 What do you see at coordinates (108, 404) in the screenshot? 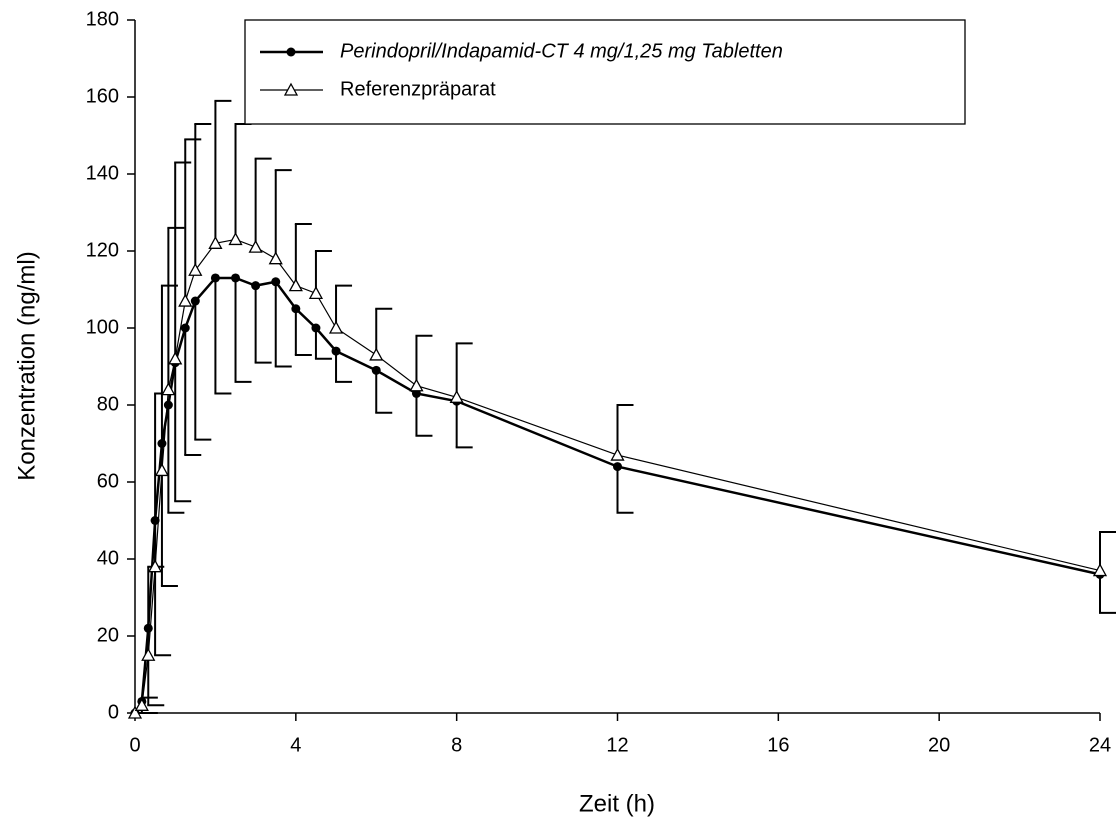
I see `y-tick-label: 80` at bounding box center [108, 404].